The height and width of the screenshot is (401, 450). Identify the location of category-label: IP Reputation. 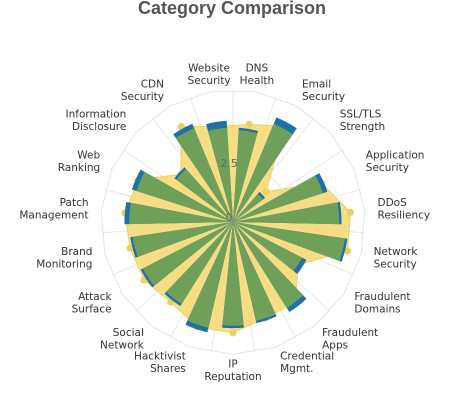
(232, 371).